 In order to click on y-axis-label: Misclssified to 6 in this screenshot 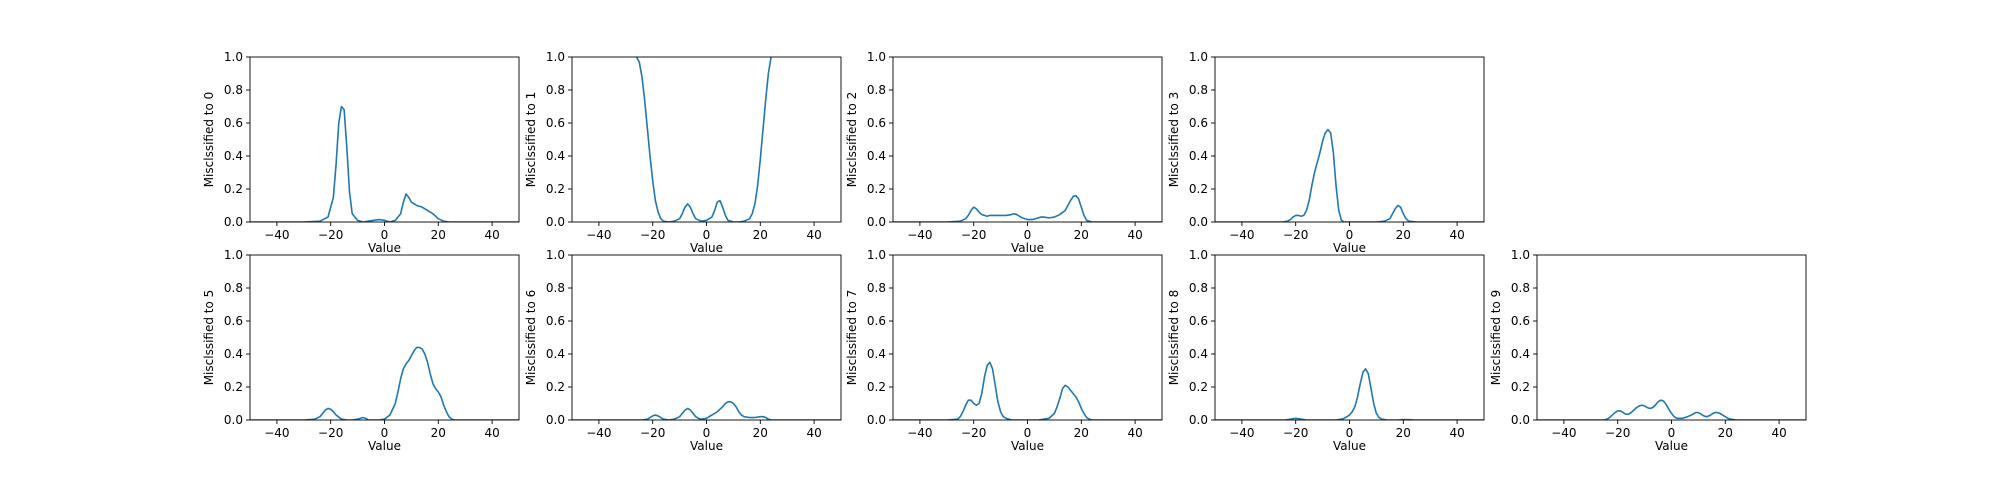, I will do `click(531, 338)`.